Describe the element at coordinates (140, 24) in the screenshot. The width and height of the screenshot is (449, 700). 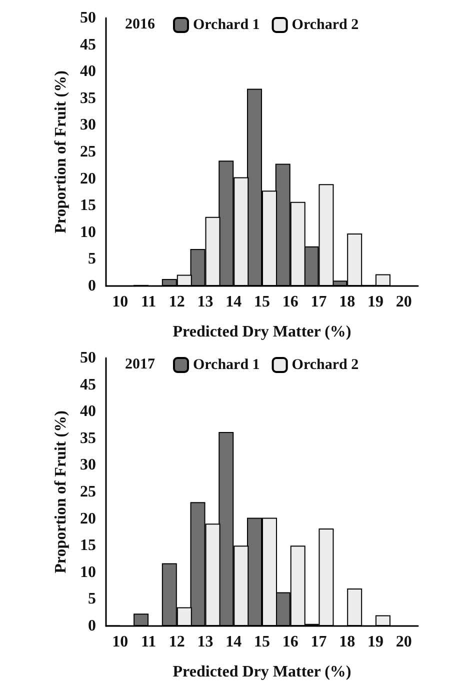
I see `legend-title: 2016` at that location.